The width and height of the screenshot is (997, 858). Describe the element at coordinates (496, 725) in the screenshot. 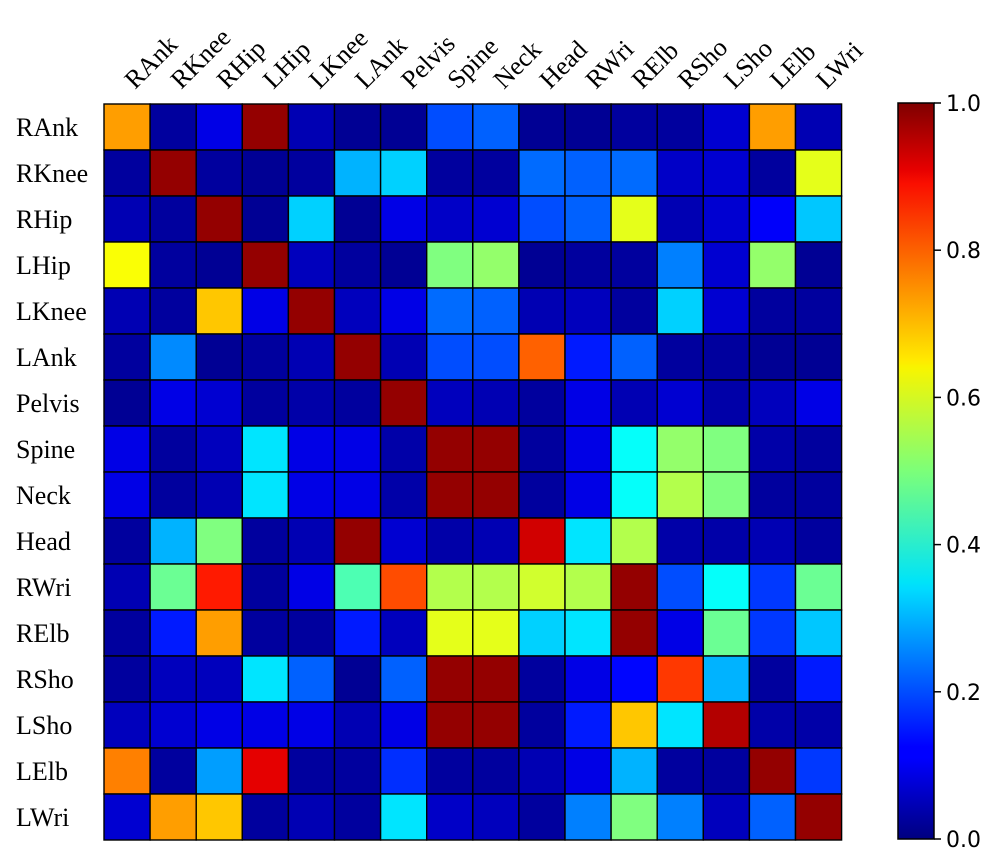

I see `heatmap-cell-lsho-neck` at that location.